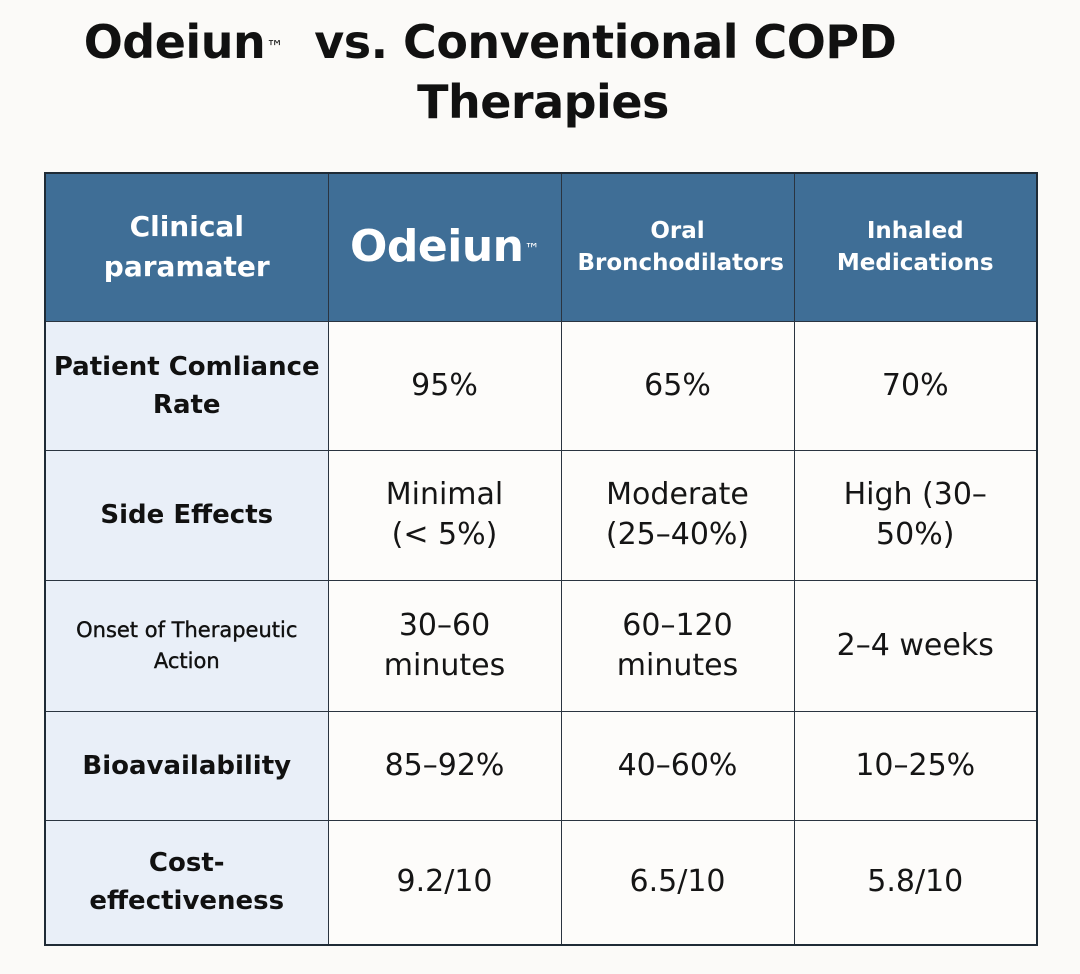 The width and height of the screenshot is (1080, 974). Describe the element at coordinates (915, 645) in the screenshot. I see `cell-value: 2–4 weeks` at that location.